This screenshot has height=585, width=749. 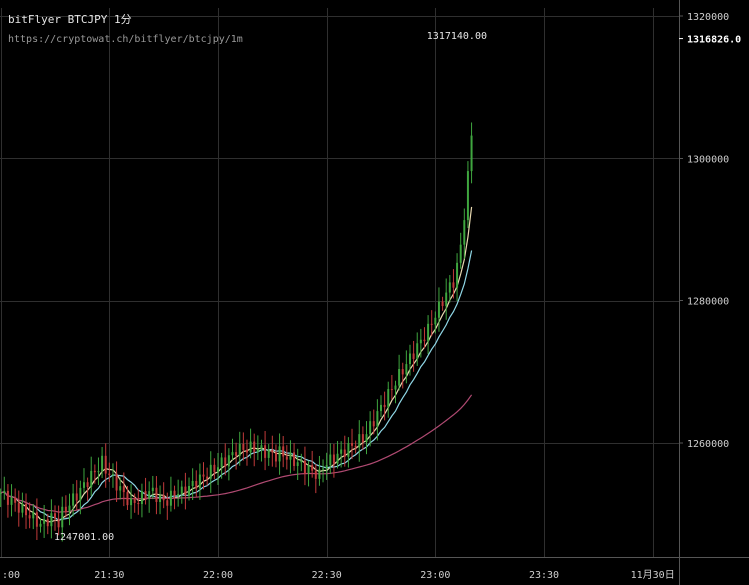 What do you see at coordinates (218, 575) in the screenshot?
I see `x-tick-label: 22:00` at bounding box center [218, 575].